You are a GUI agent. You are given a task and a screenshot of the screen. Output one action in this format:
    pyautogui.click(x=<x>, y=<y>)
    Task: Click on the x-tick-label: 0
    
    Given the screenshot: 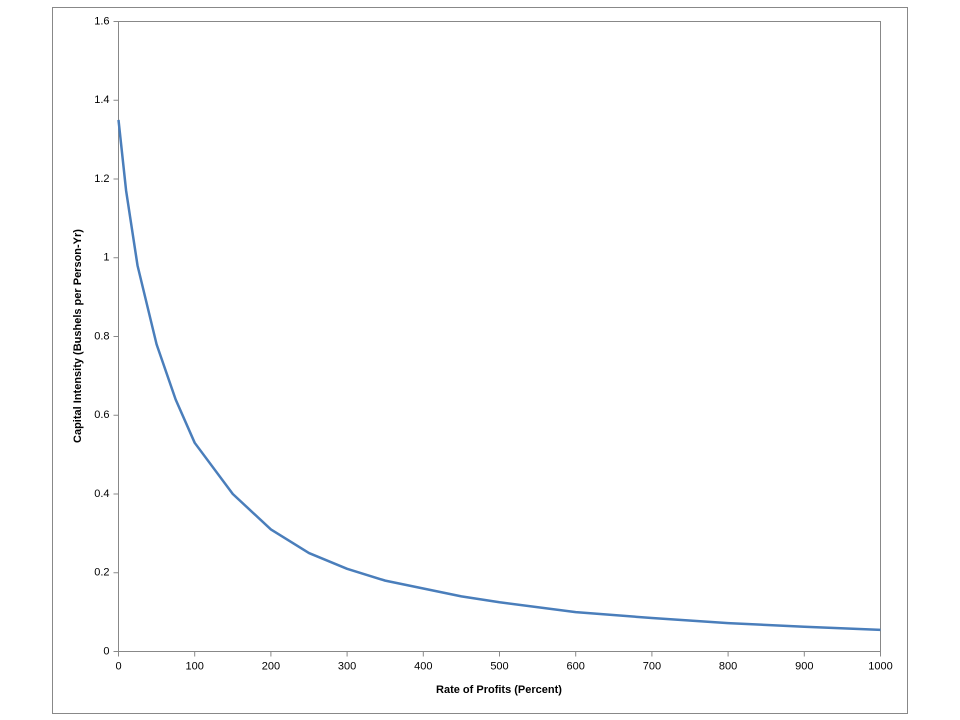 What is the action you would take?
    pyautogui.click(x=118, y=666)
    